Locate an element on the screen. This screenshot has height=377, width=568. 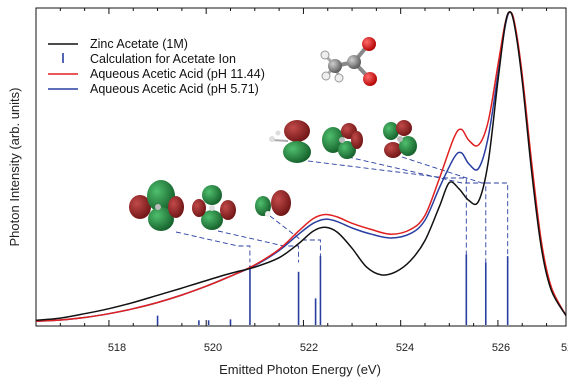
x-tick-label-518: 518 is located at coordinates (117, 348).